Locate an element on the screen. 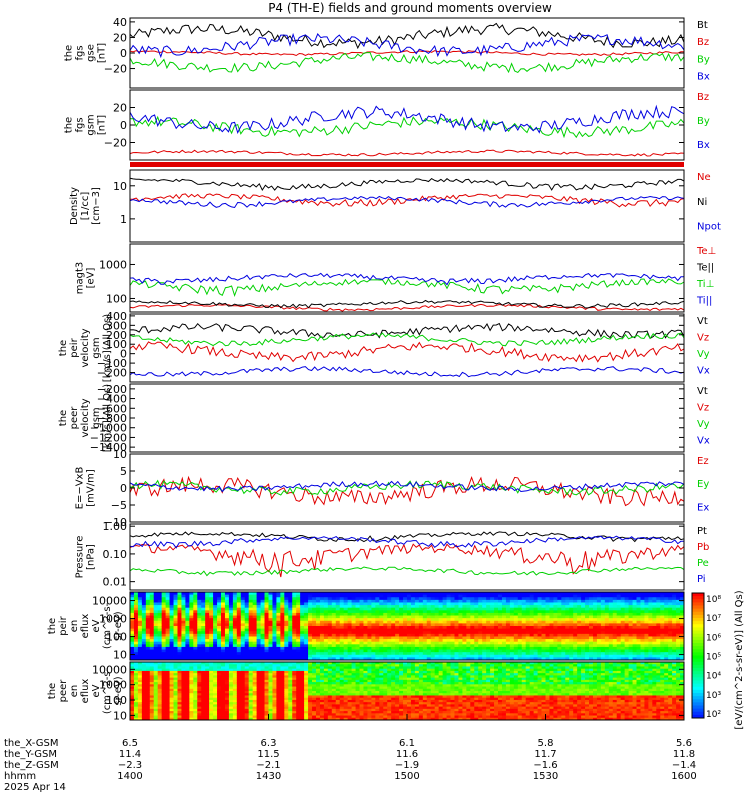  tick-label: 1.00 is located at coordinates (115, 526).